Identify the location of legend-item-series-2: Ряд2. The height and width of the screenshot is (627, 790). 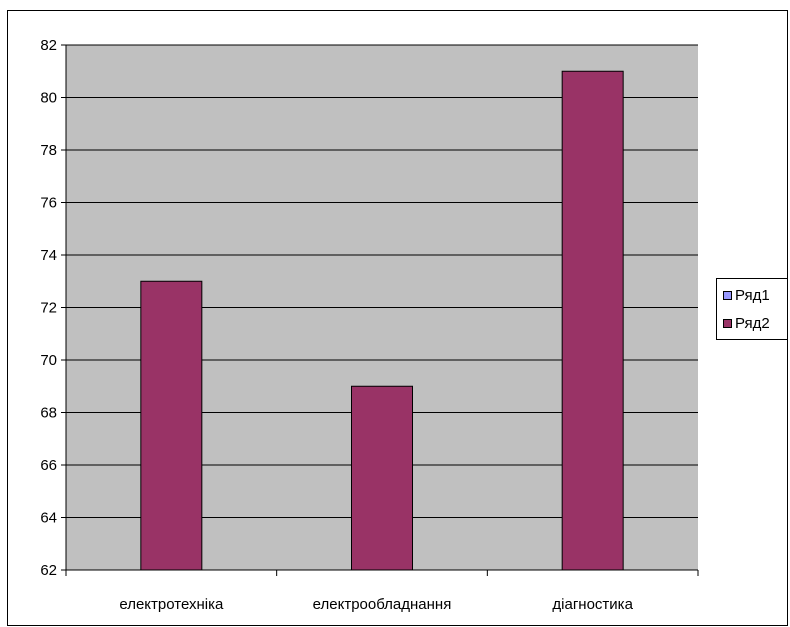
(746, 323).